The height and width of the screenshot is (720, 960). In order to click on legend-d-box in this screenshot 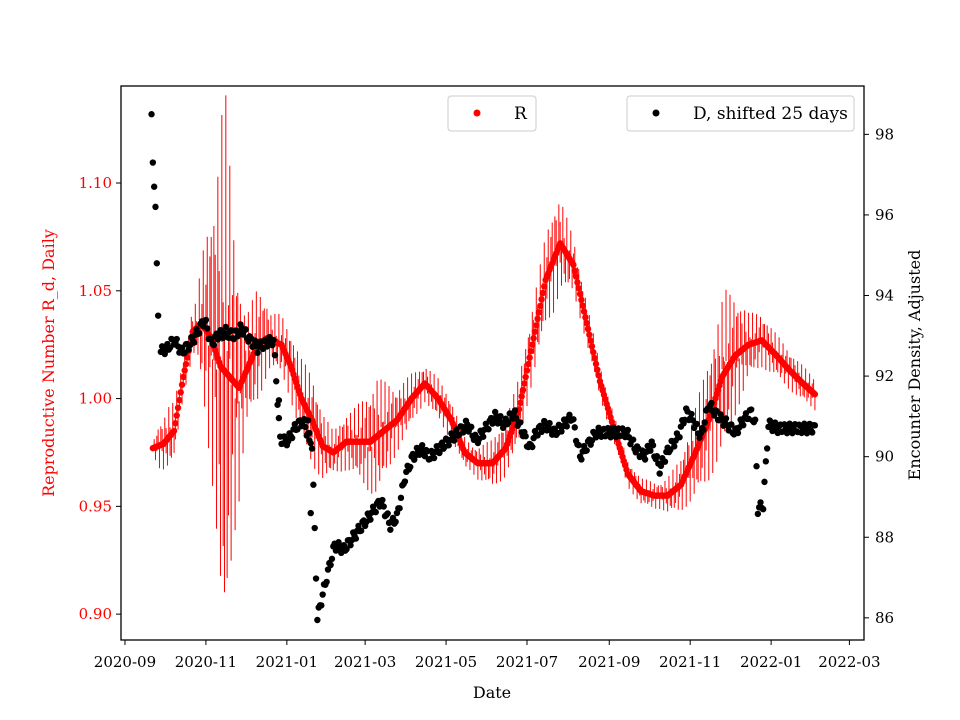, I will do `click(740, 113)`.